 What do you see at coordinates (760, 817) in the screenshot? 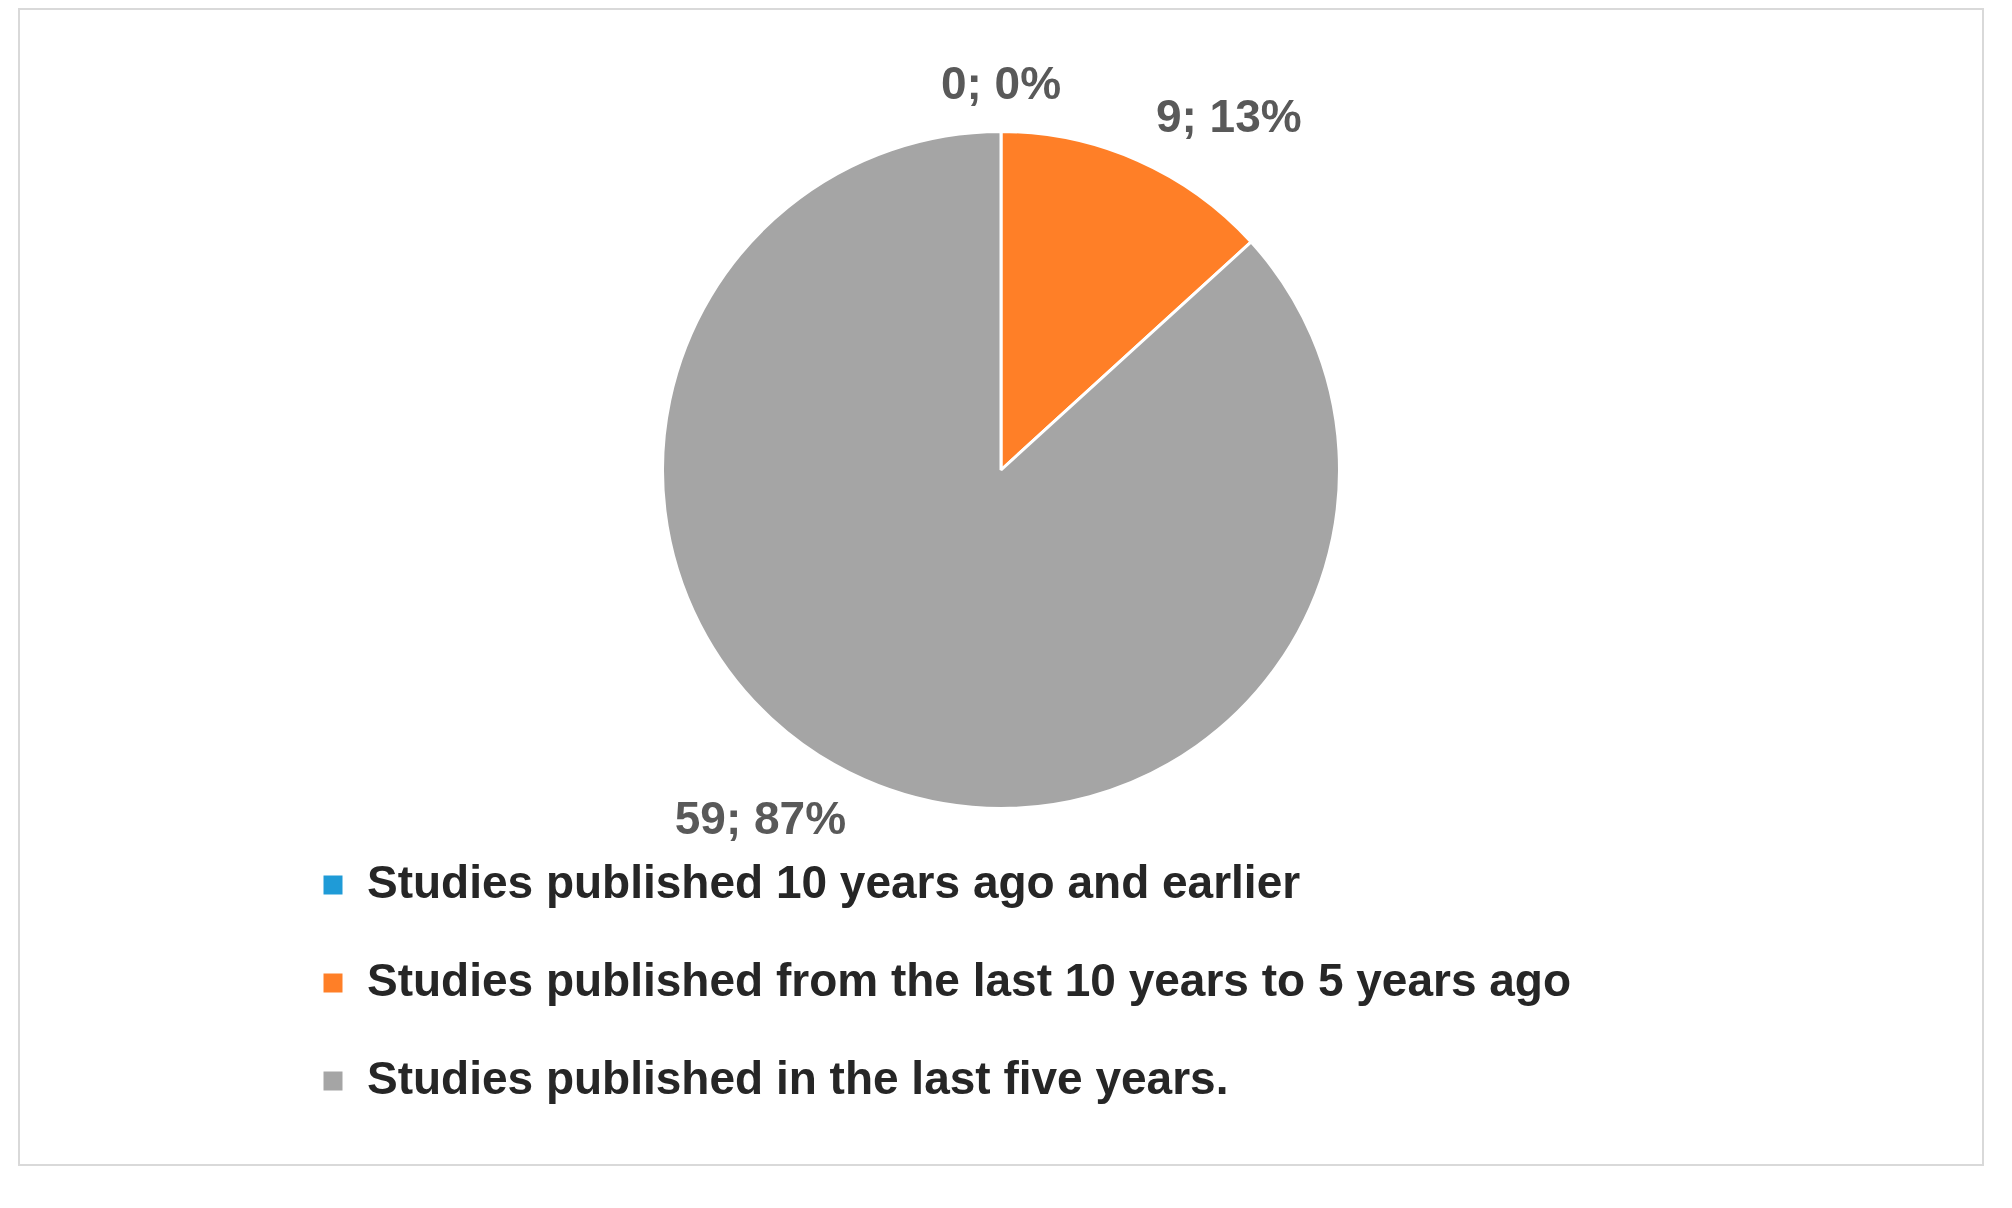
I see `data-label: 59; 87%` at bounding box center [760, 817].